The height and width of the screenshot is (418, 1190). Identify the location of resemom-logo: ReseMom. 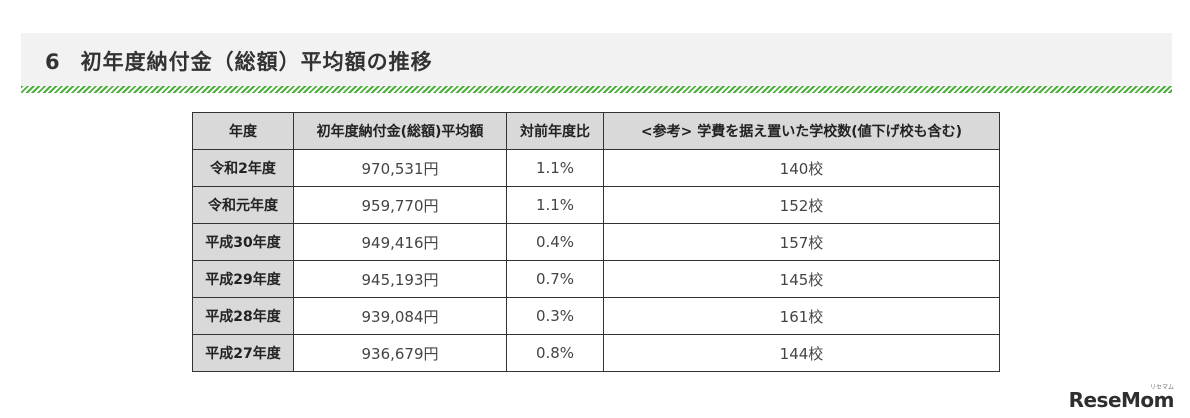
(1121, 400).